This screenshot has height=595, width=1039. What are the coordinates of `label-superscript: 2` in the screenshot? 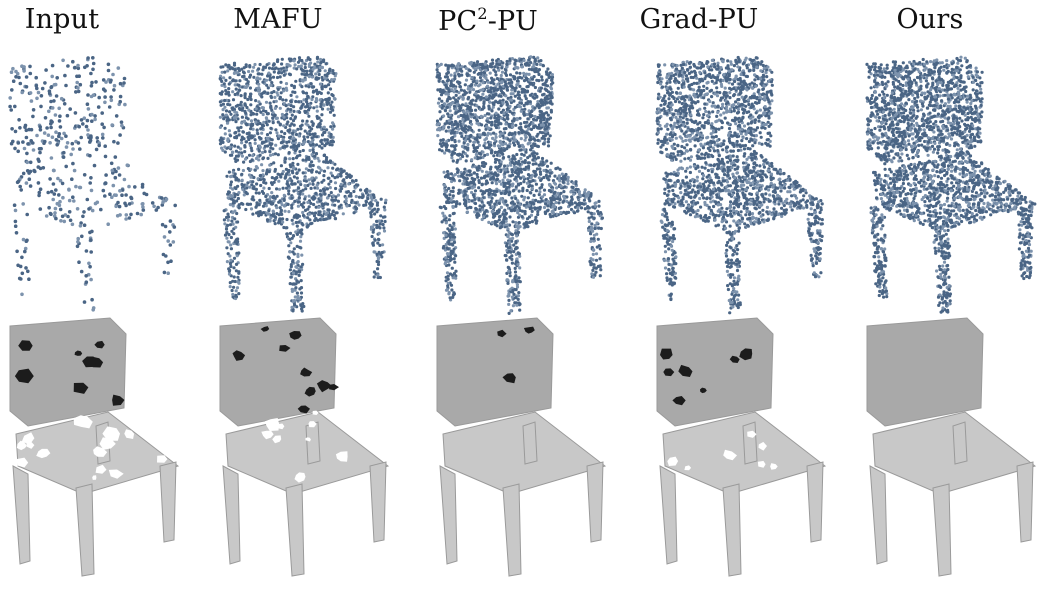 It's located at (482, 13).